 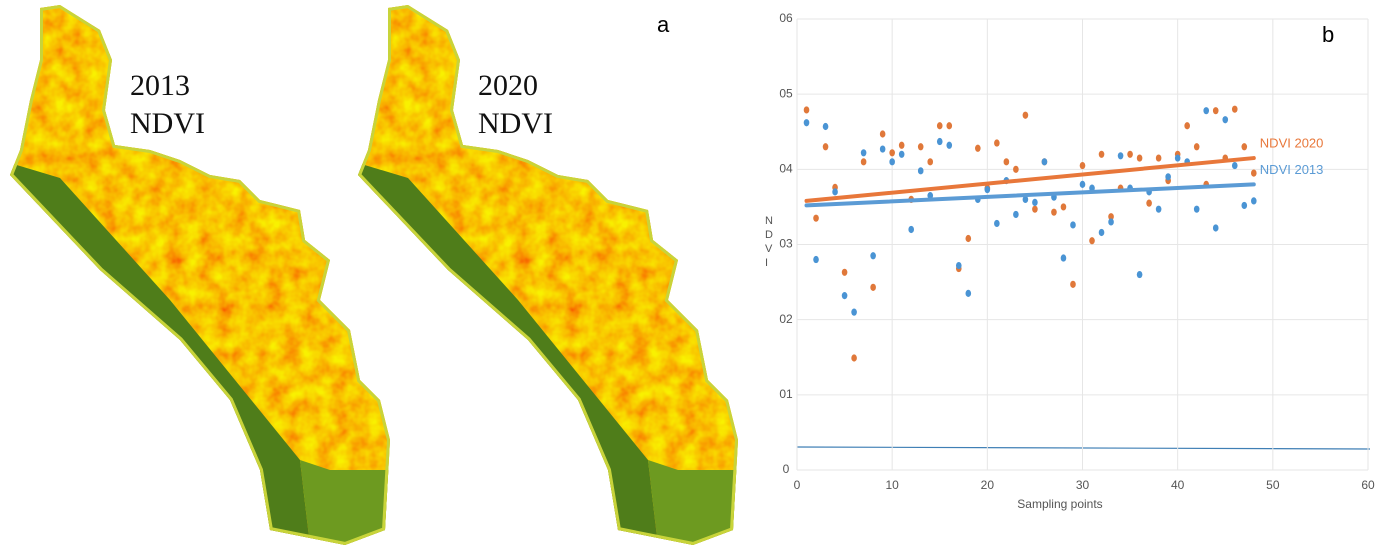 What do you see at coordinates (1273, 485) in the screenshot?
I see `x-tick-label: 50` at bounding box center [1273, 485].